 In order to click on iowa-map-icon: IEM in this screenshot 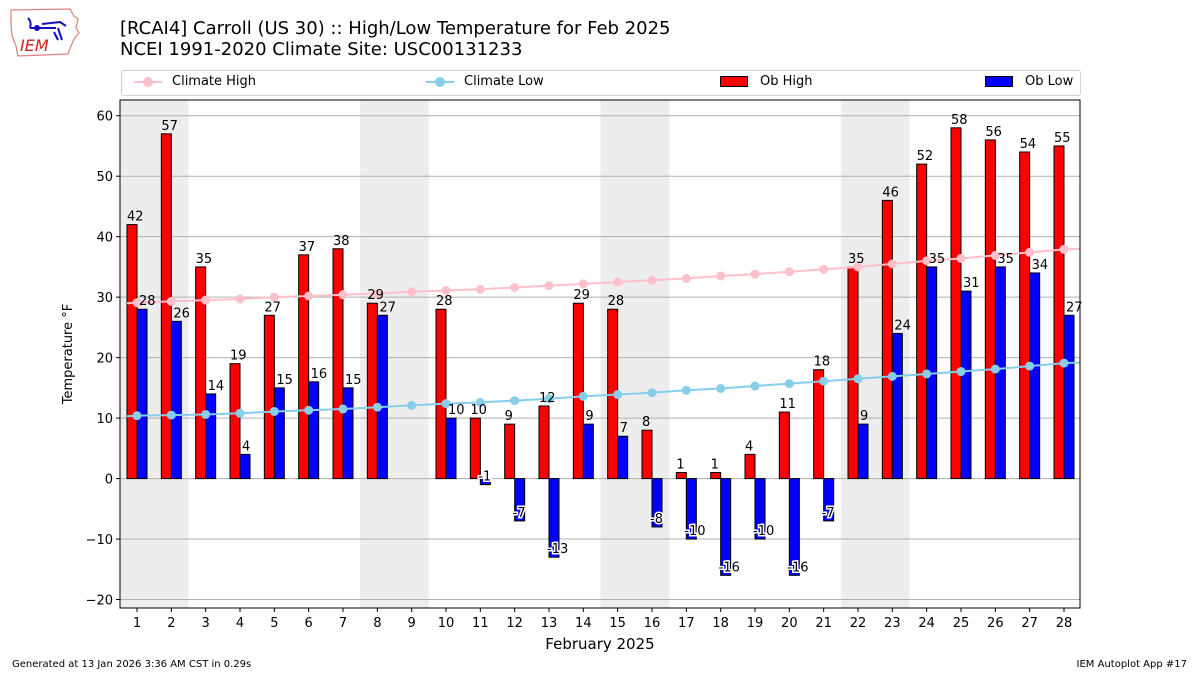, I will do `click(45, 32)`.